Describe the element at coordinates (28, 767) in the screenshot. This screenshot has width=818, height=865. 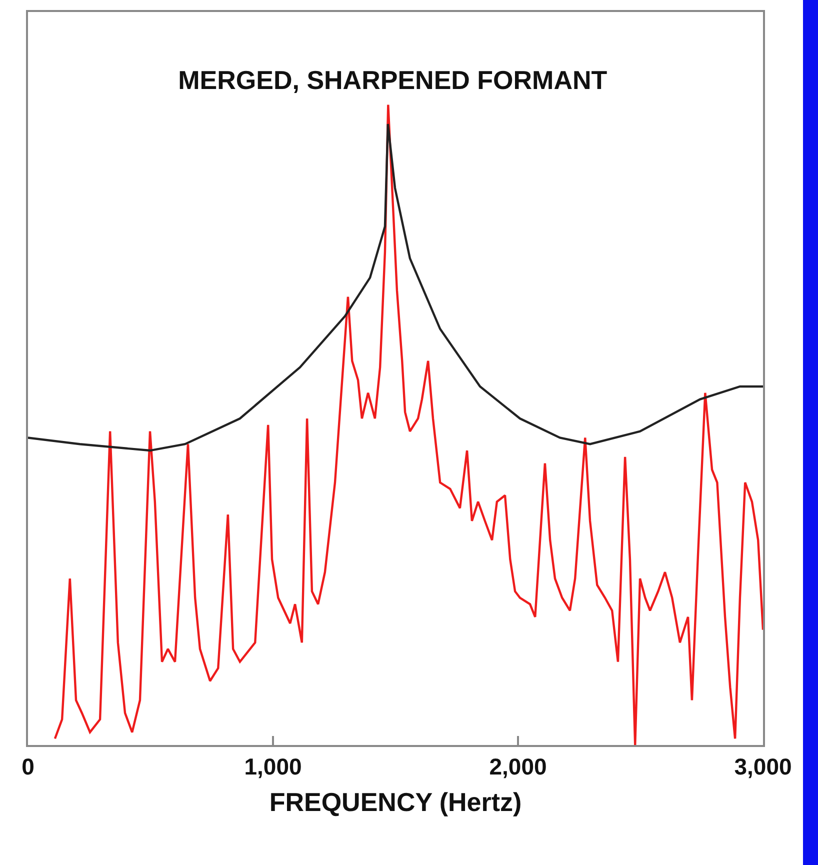
I see `x-tick-label: 0` at that location.